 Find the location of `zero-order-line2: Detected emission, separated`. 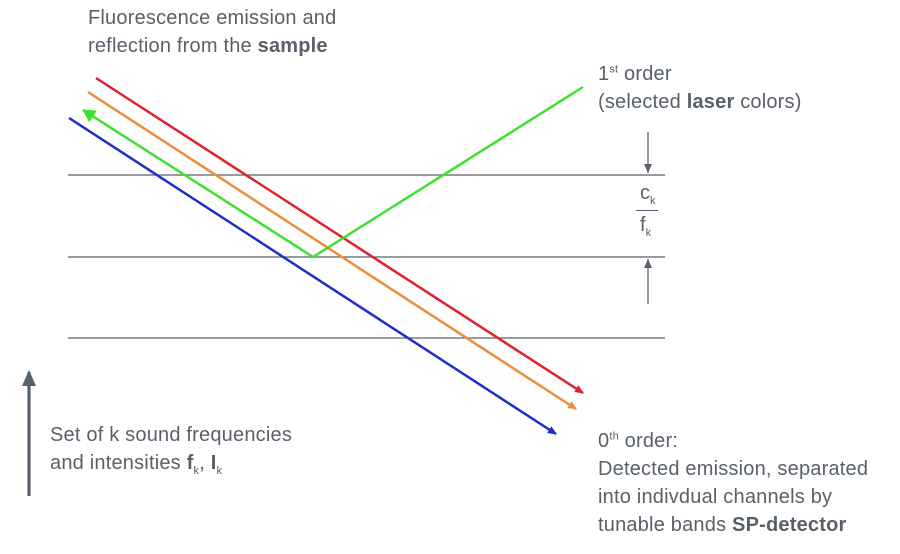

zero-order-line2: Detected emission, separated is located at coordinates (733, 469).